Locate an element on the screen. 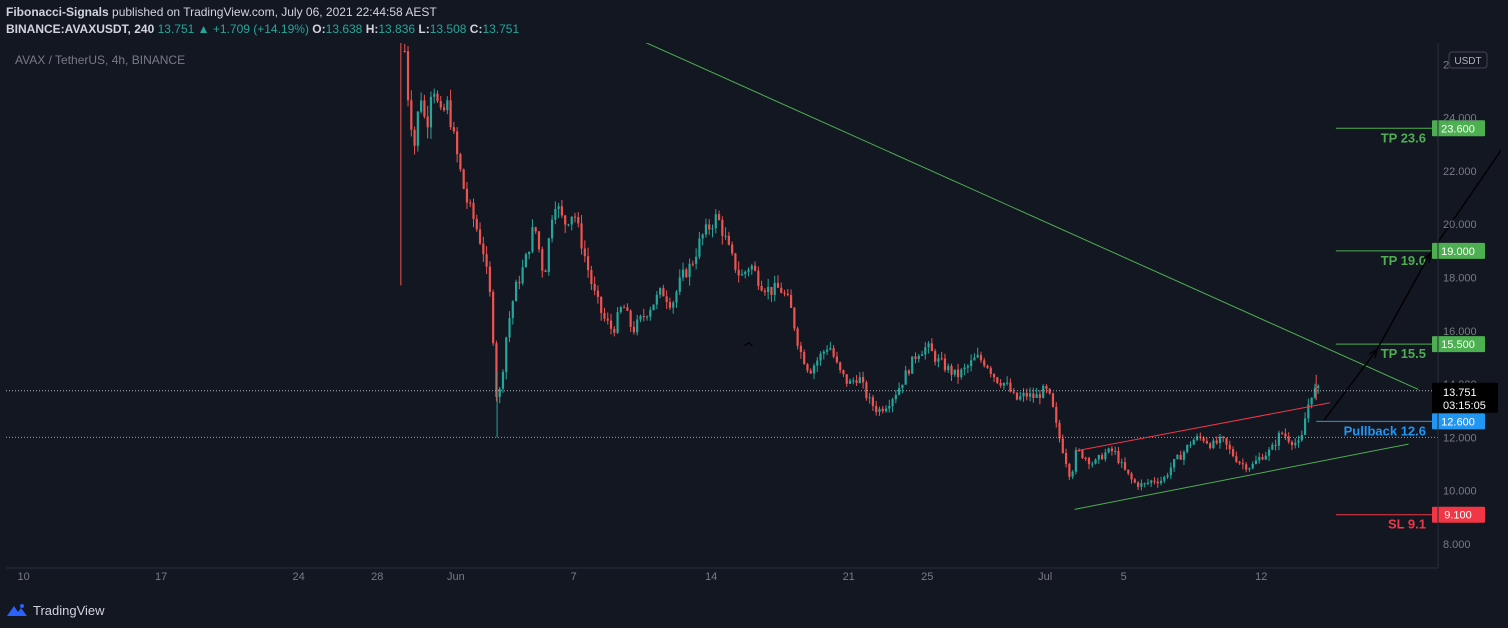 Image resolution: width=1508 pixels, height=628 pixels. close-label: C: is located at coordinates (476, 29).